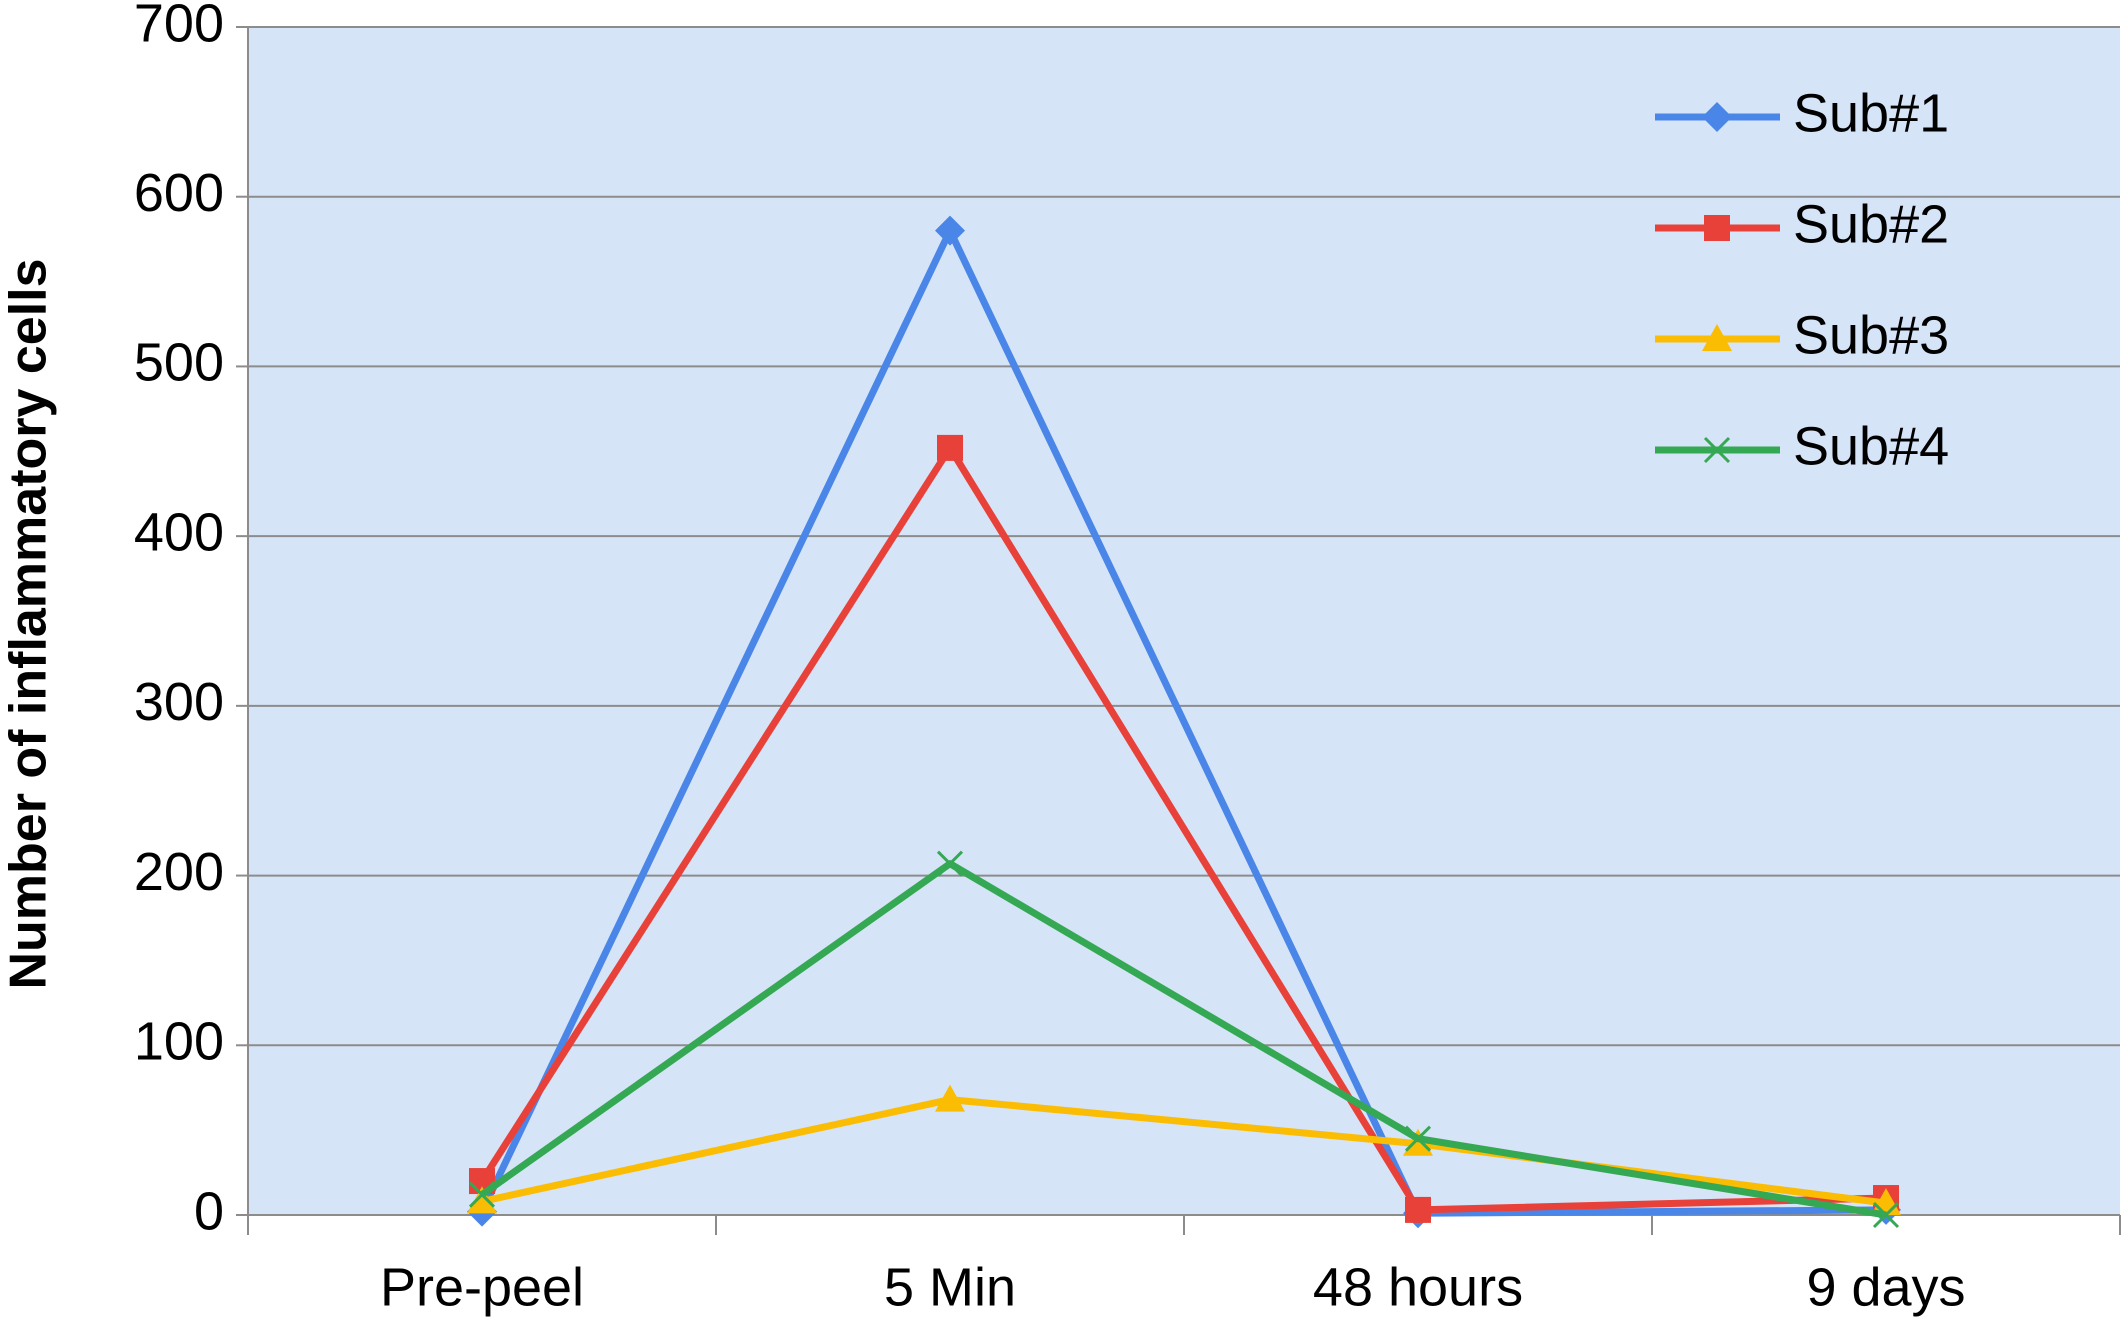 Image resolution: width=2128 pixels, height=1330 pixels. I want to click on y-tick-label: 0, so click(209, 1211).